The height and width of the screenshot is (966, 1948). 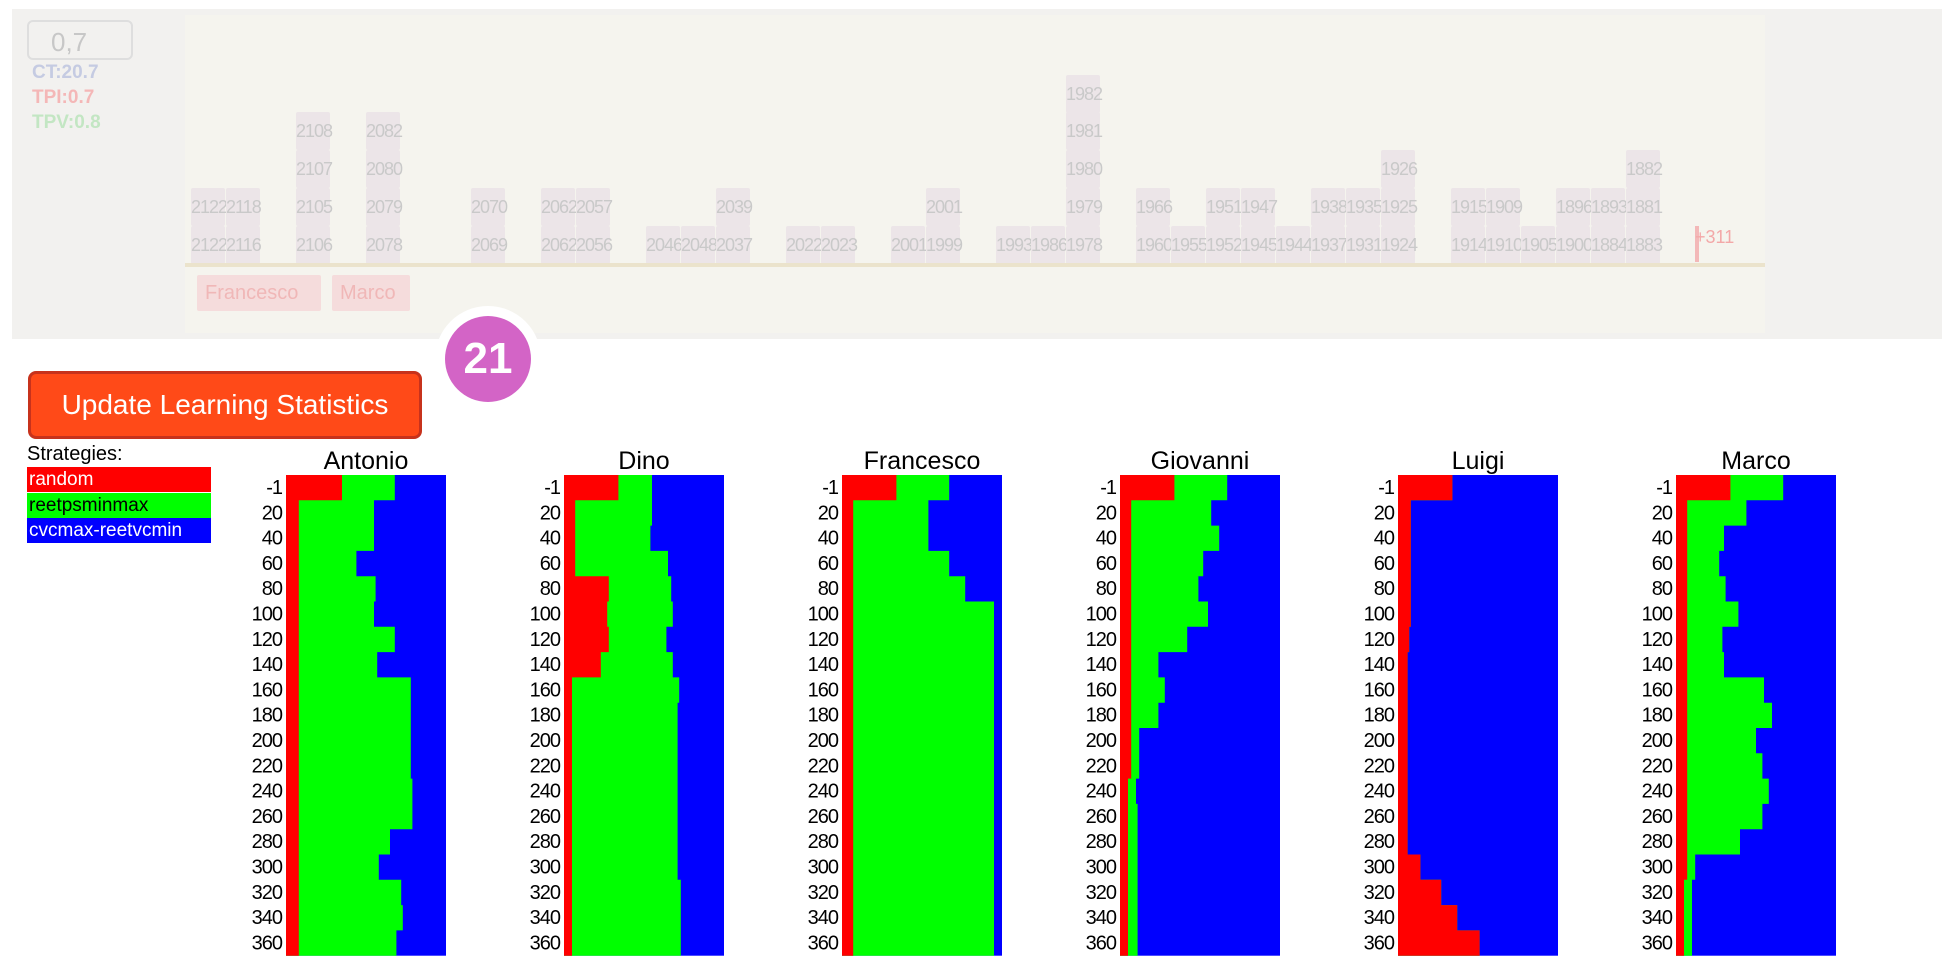 What do you see at coordinates (1644, 207) in the screenshot?
I see `timeline-block: 1881` at bounding box center [1644, 207].